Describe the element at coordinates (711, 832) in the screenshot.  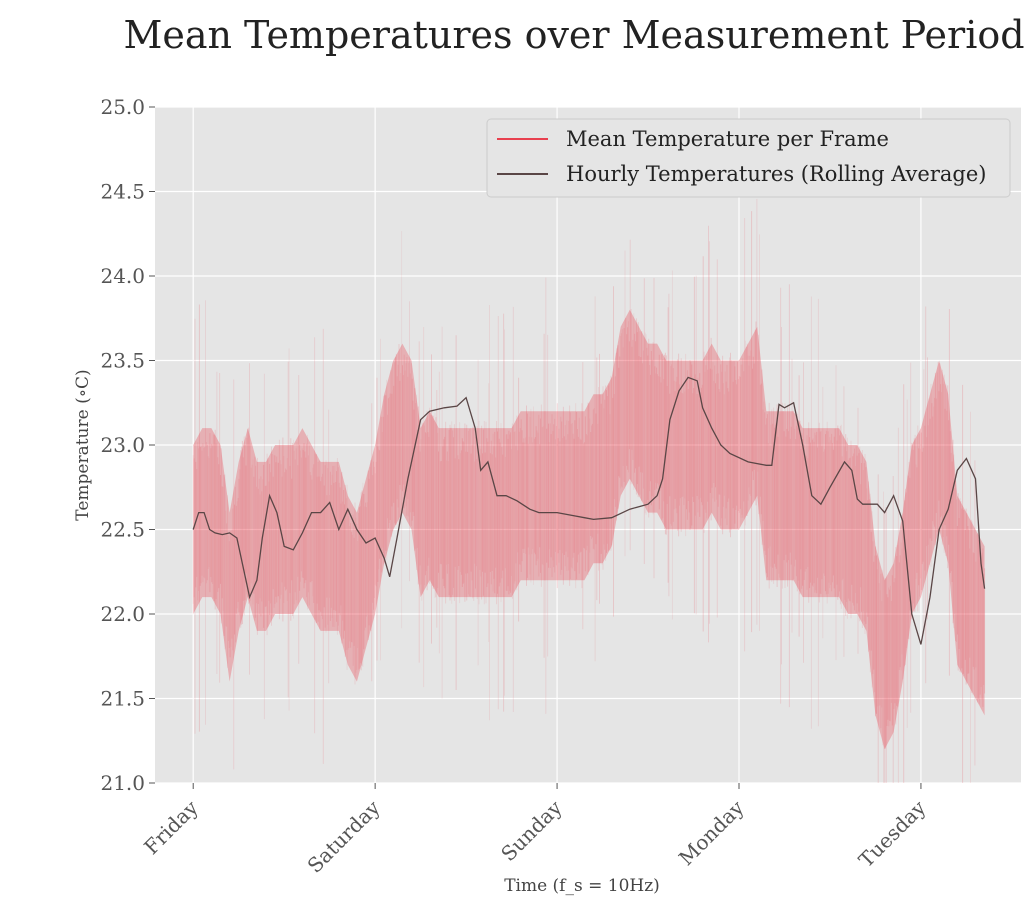
I see `x-tick-label: Monday` at that location.